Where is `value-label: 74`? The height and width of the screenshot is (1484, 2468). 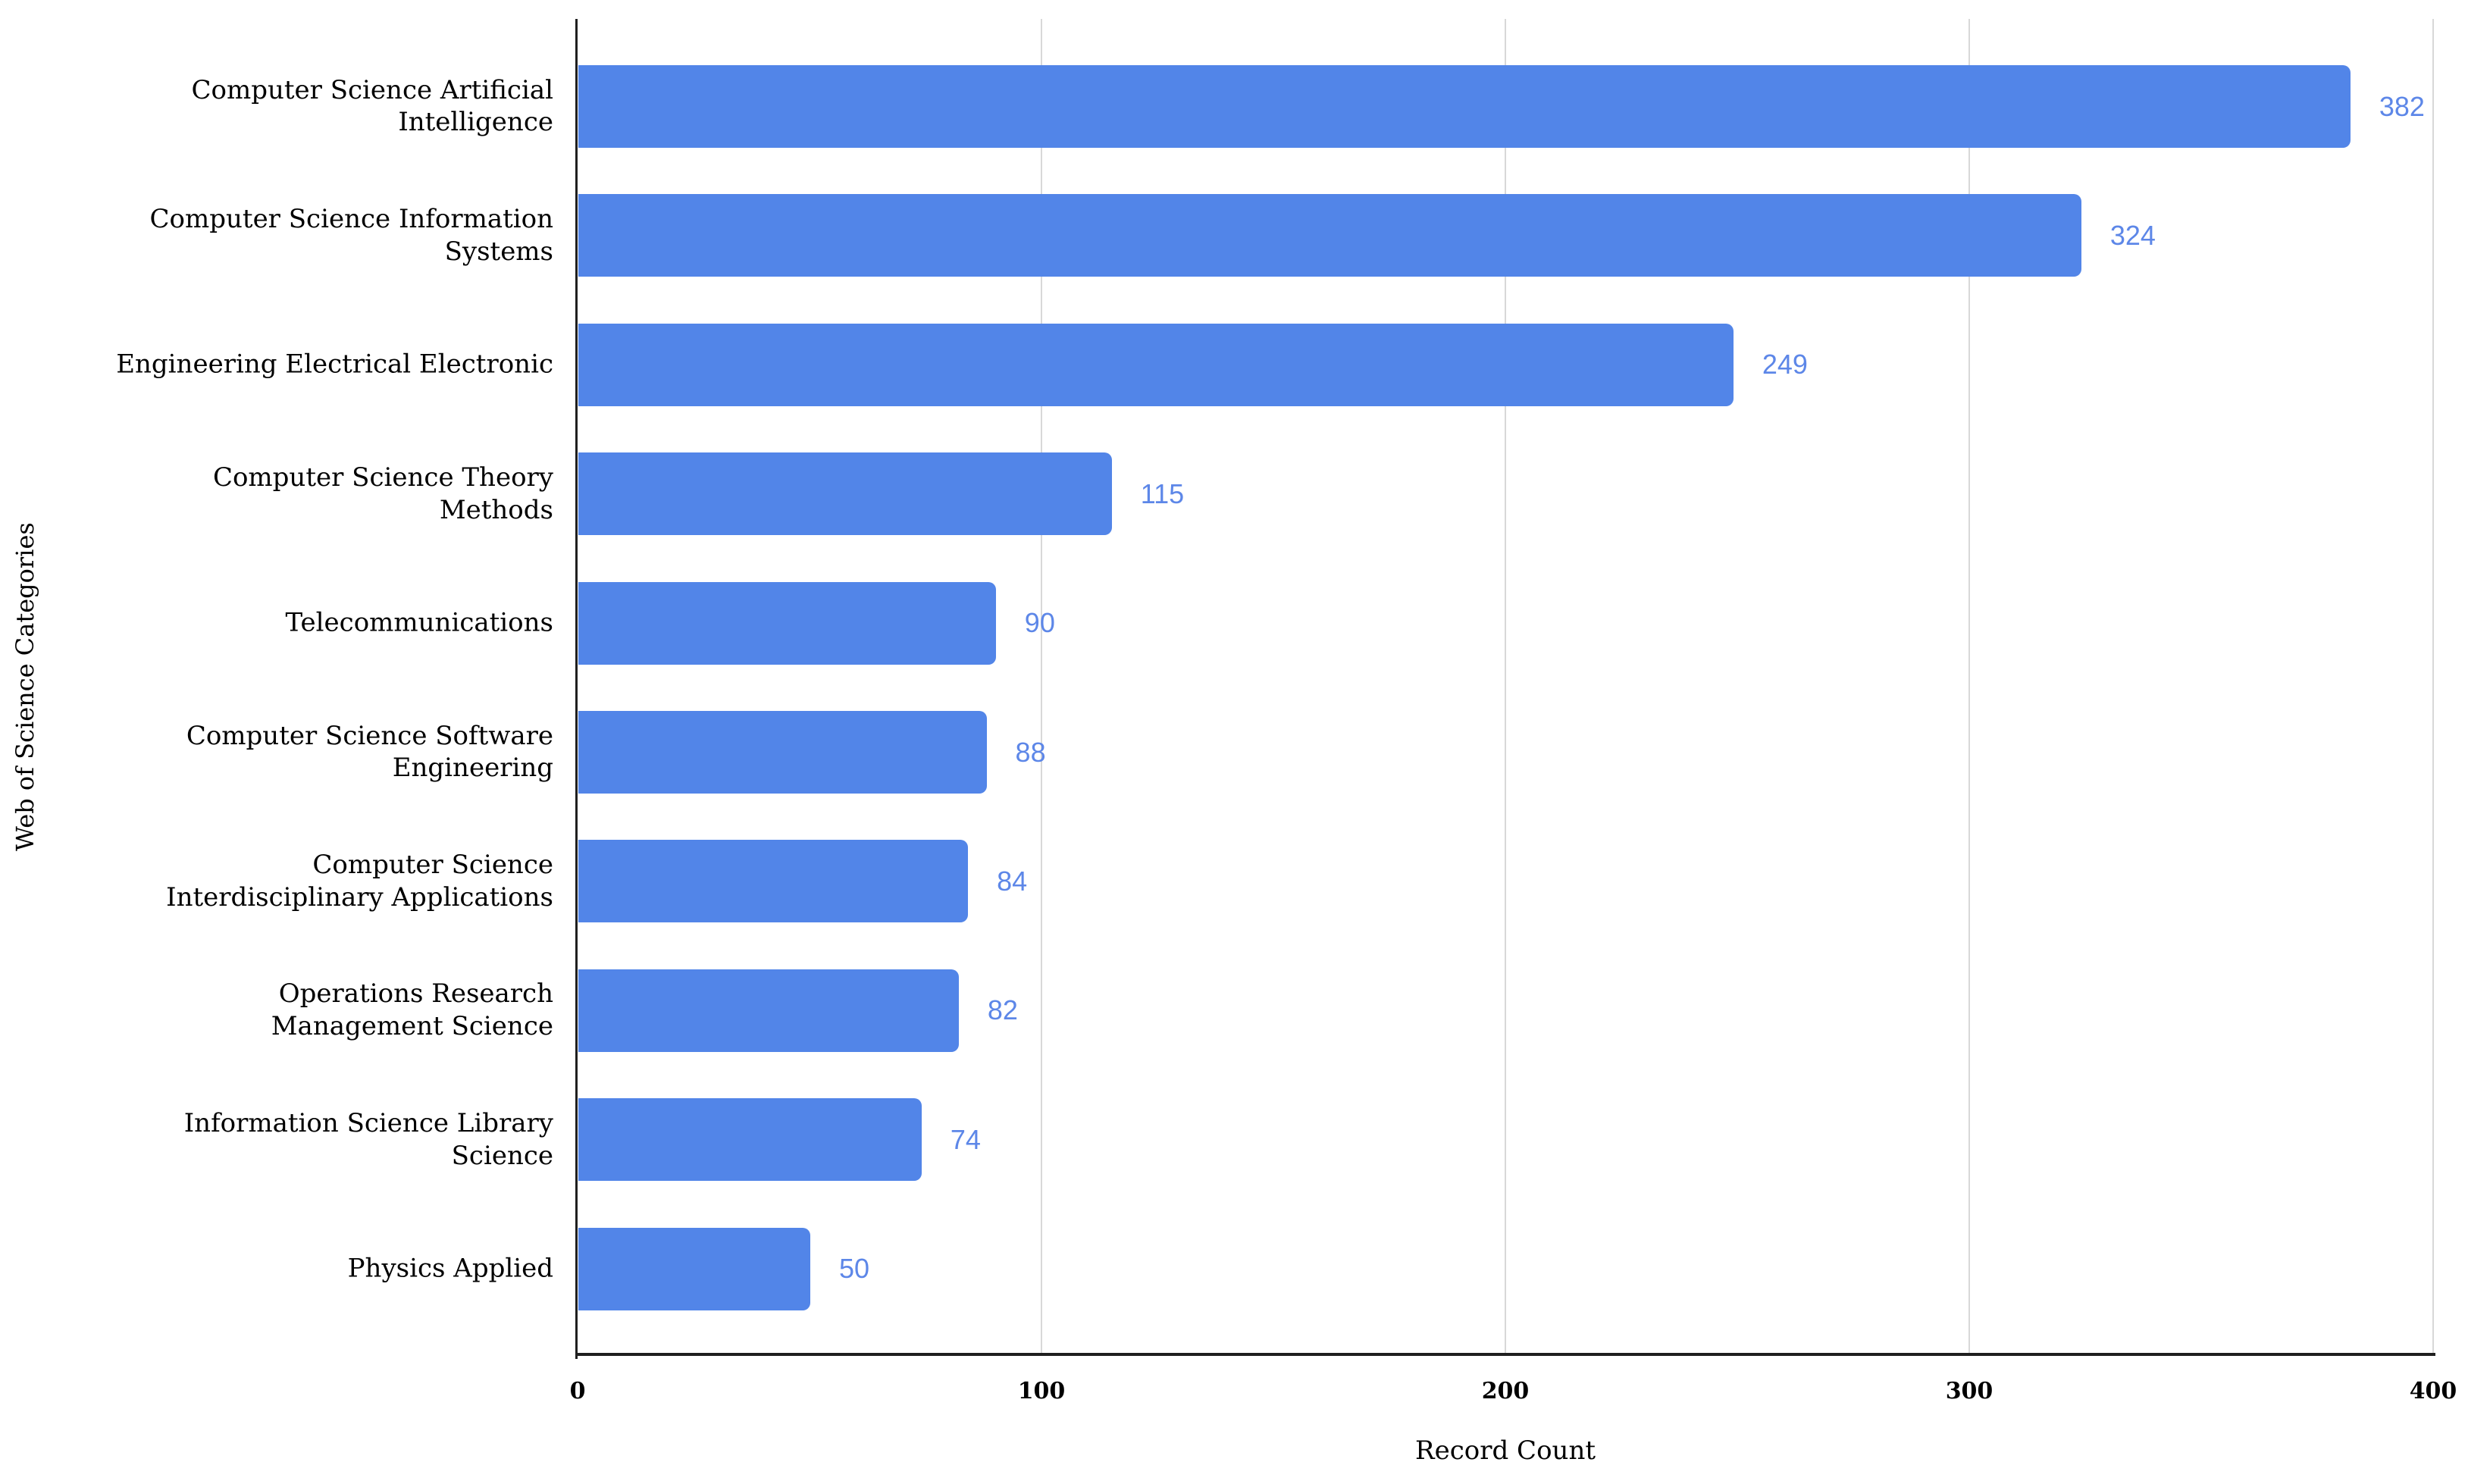 value-label: 74 is located at coordinates (966, 1139).